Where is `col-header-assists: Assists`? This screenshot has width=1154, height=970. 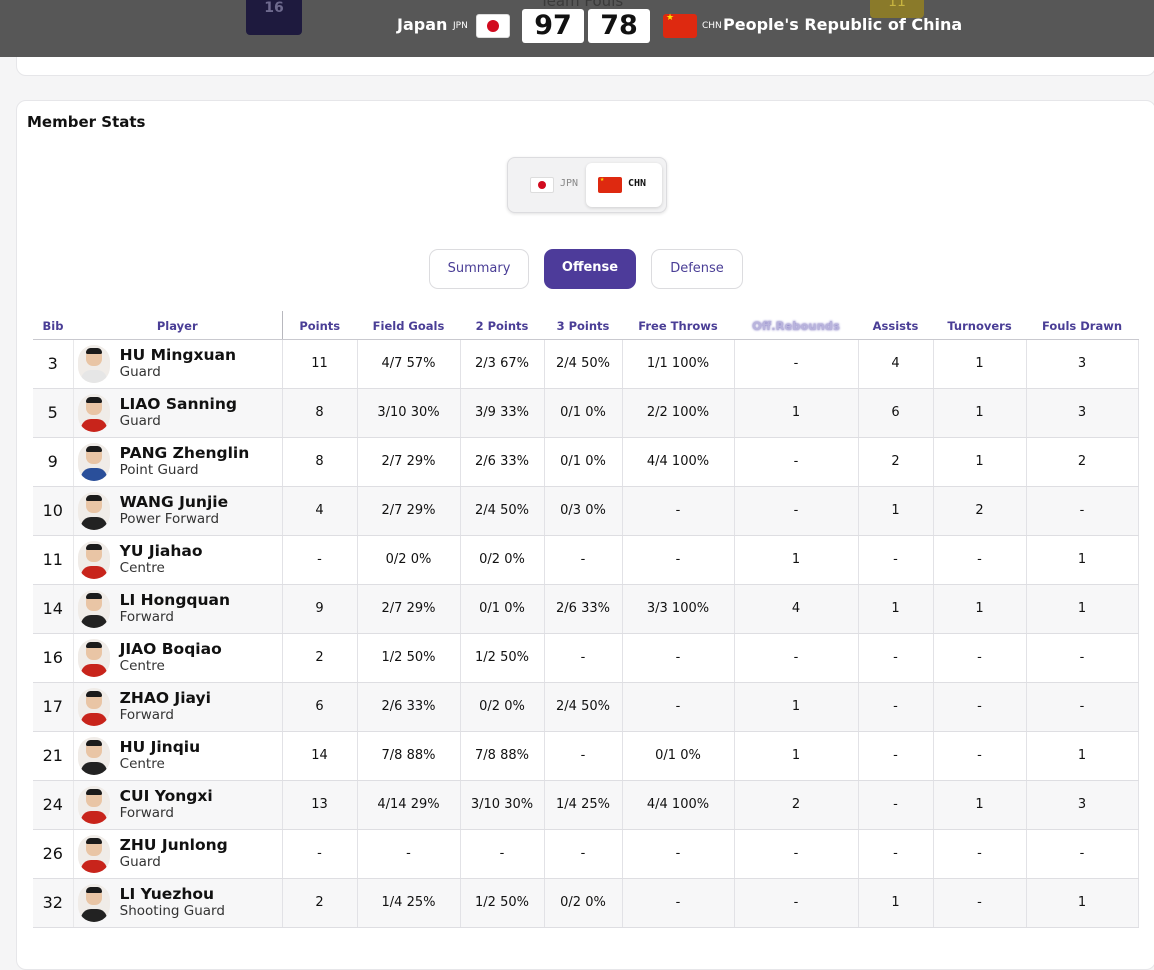
col-header-assists: Assists is located at coordinates (895, 325).